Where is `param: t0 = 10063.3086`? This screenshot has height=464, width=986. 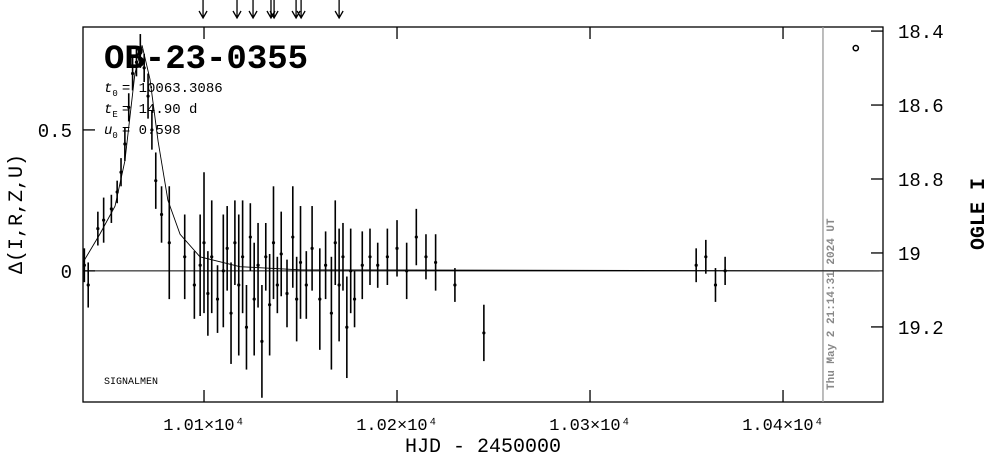
param: t0 = 10063.3086 is located at coordinates (163, 90).